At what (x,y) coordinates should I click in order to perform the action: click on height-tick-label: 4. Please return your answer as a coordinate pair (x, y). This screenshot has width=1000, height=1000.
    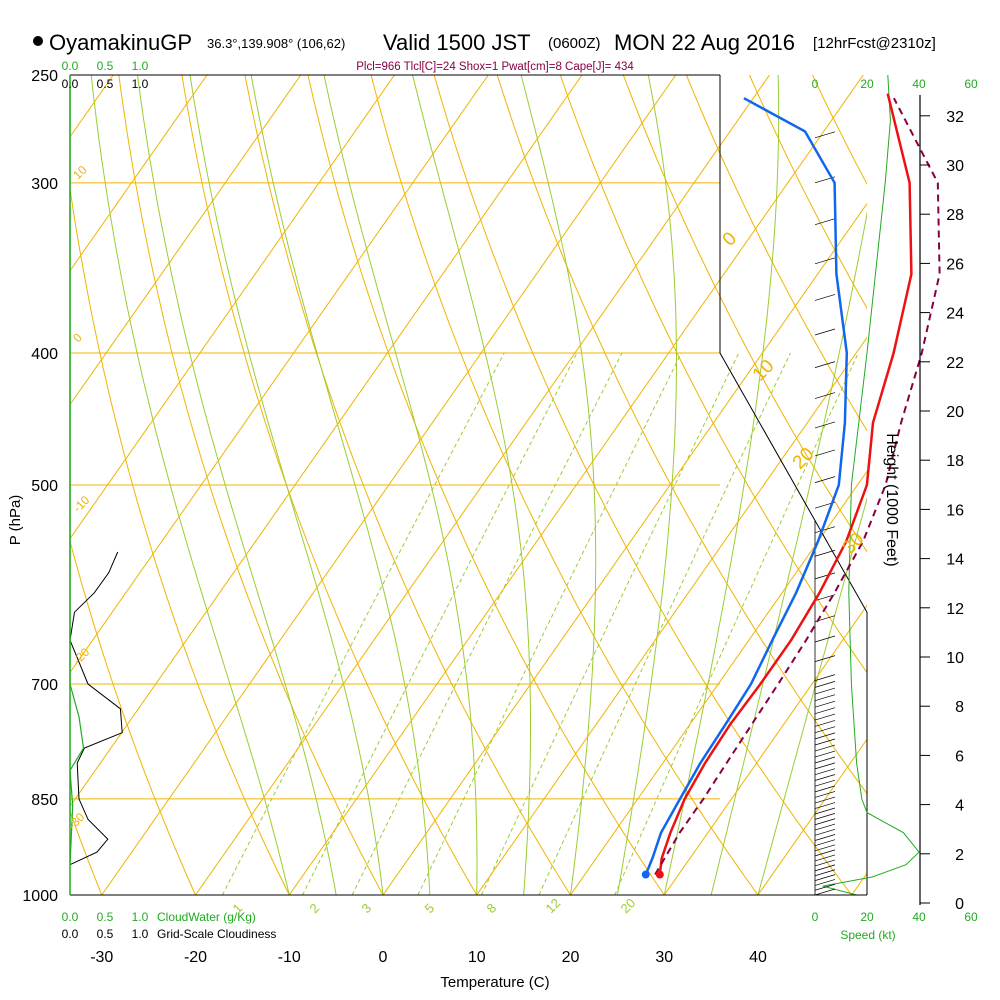
    Looking at the image, I should click on (959, 806).